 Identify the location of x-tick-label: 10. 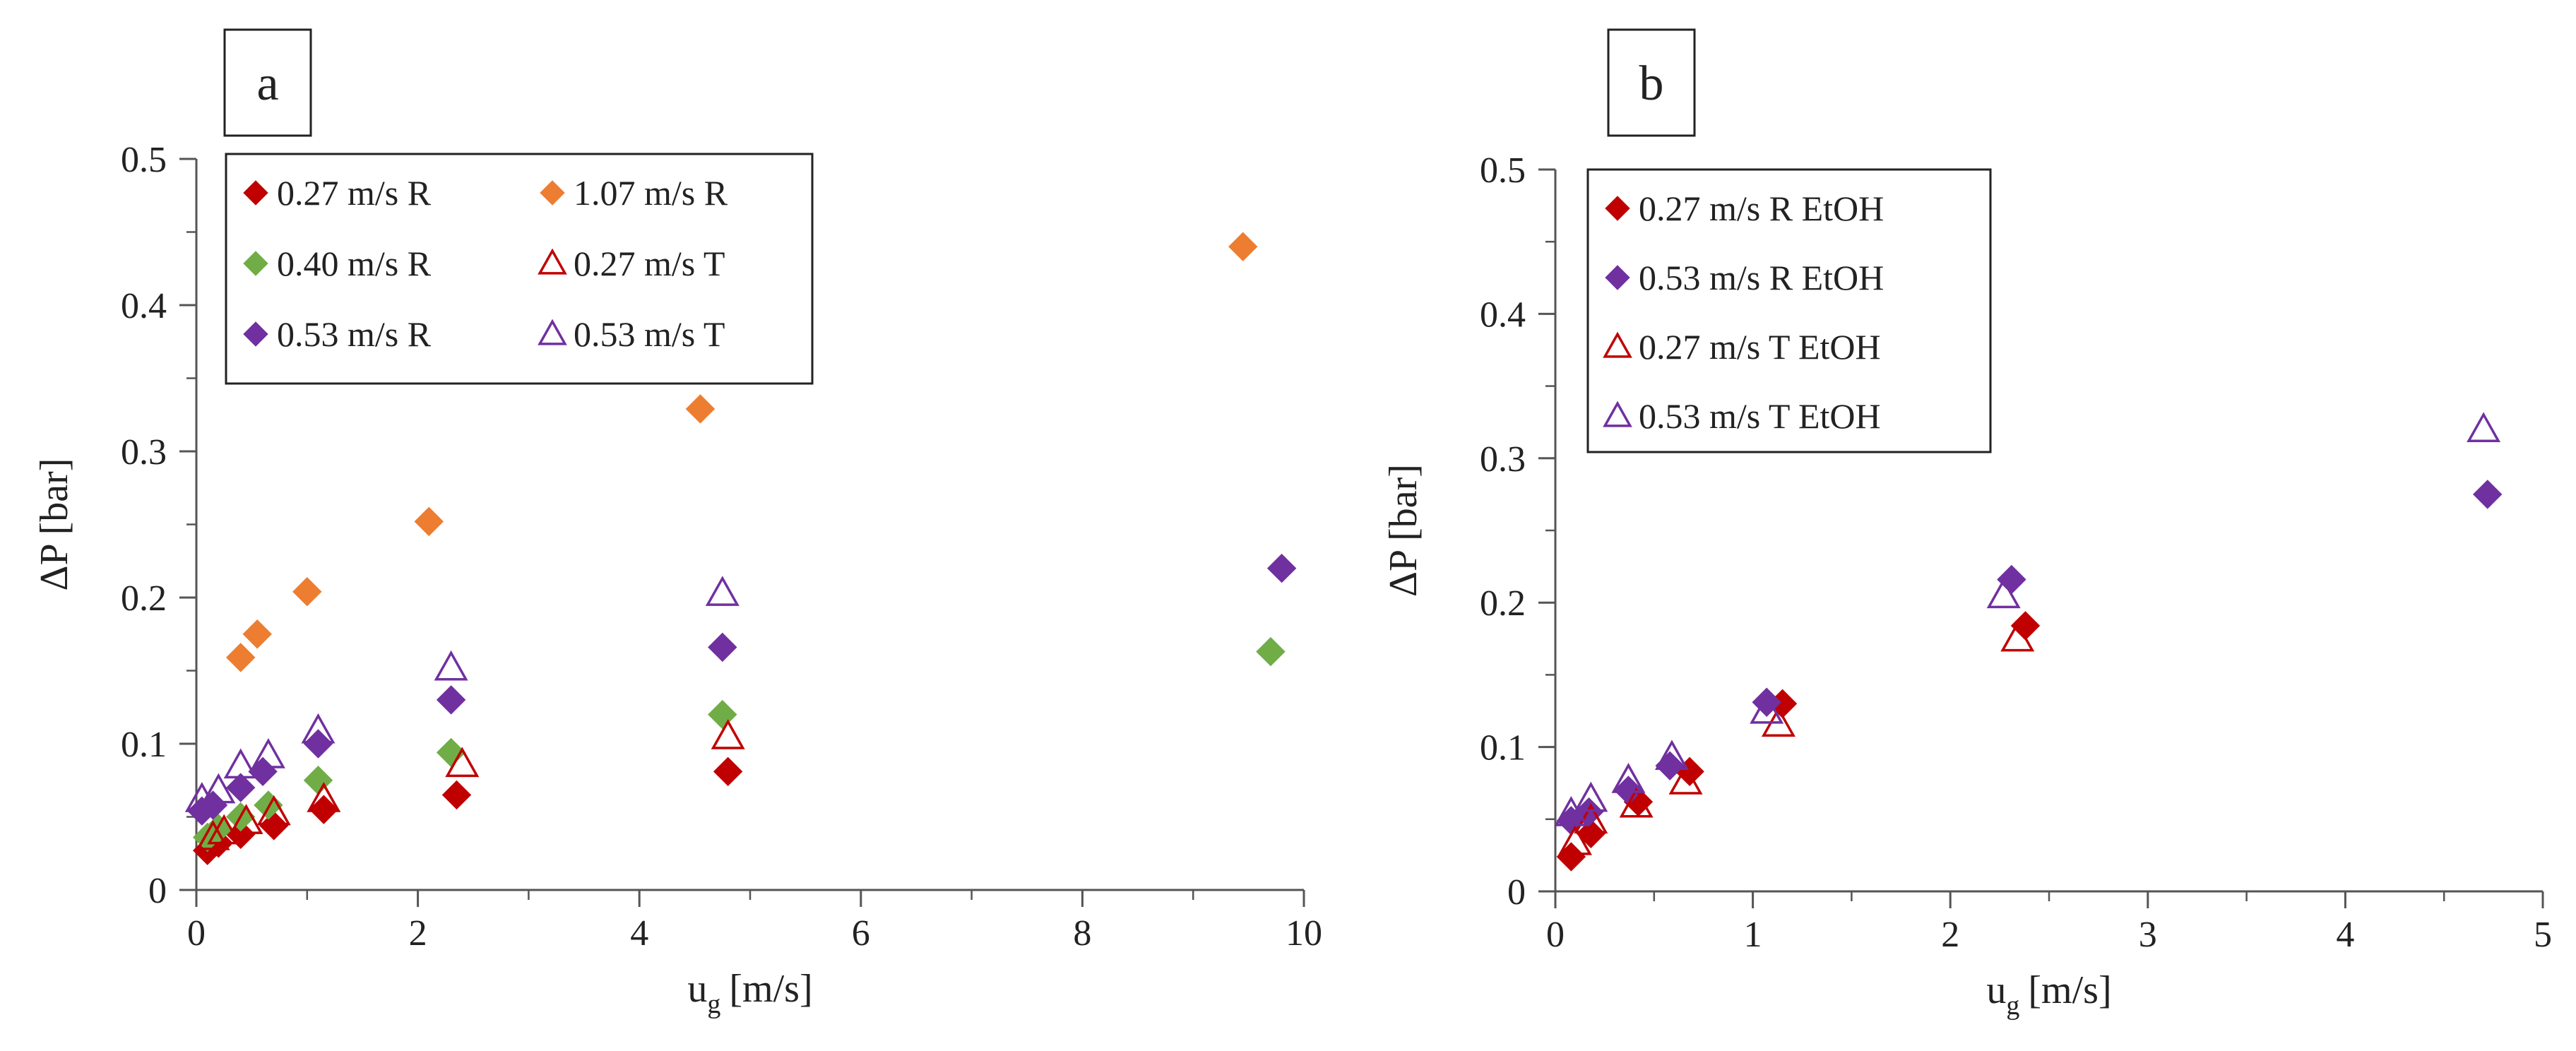
(1304, 933).